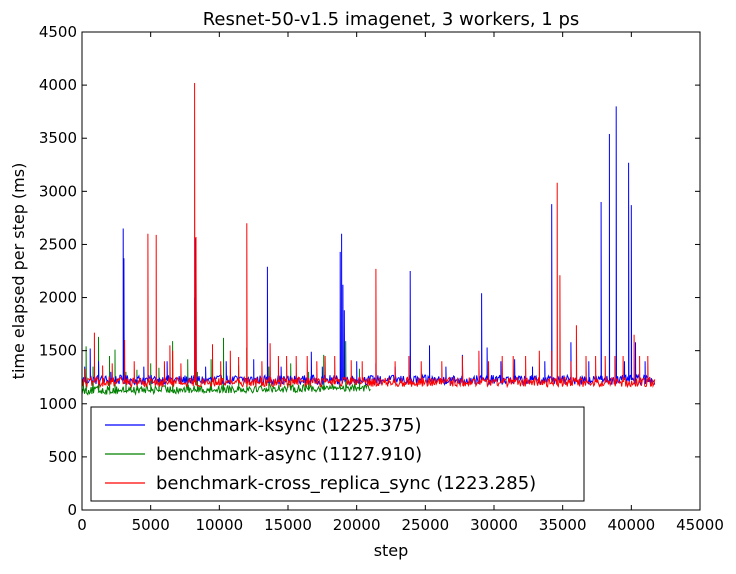 This screenshot has width=736, height=574. I want to click on x-axis-label: step, so click(391, 550).